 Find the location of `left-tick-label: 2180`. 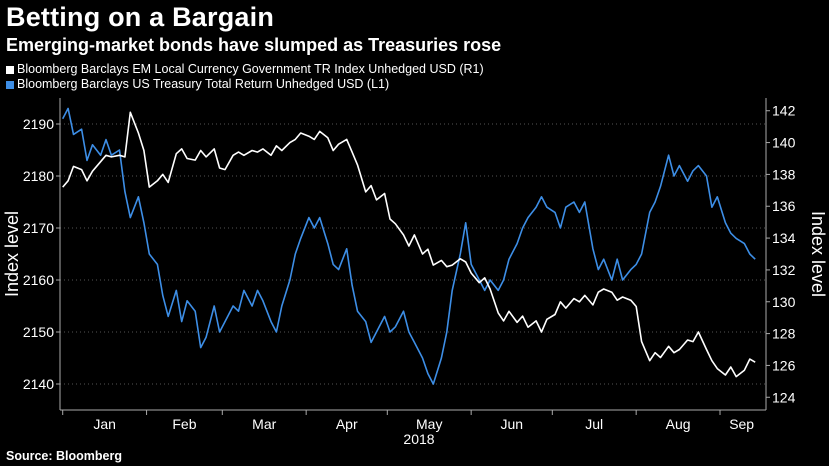

left-tick-label: 2180 is located at coordinates (38, 176).